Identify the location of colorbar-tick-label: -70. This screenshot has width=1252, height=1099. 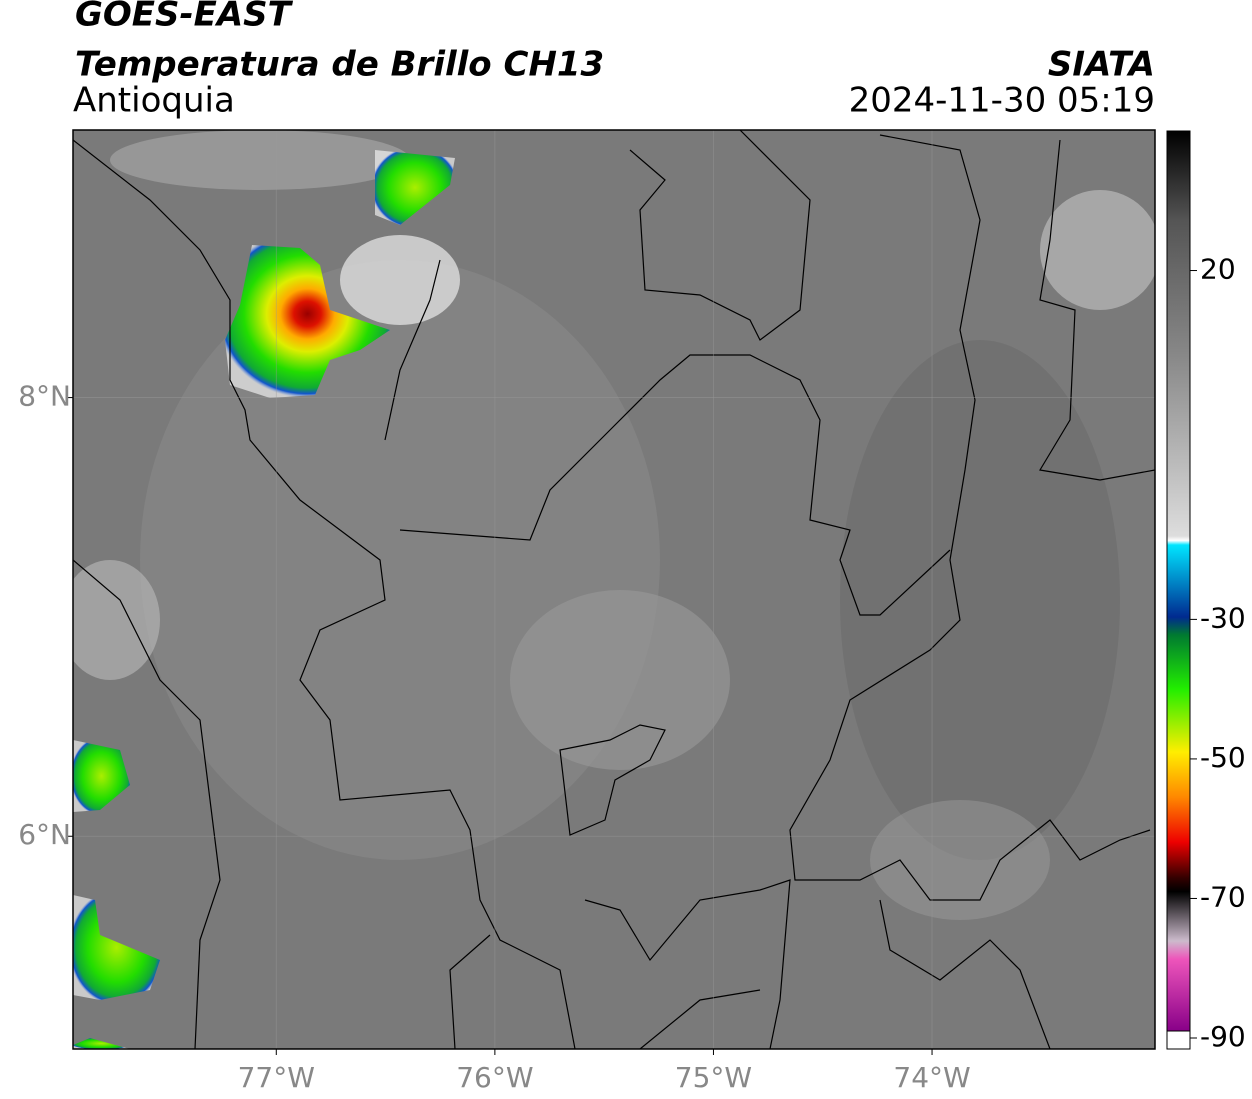
(1223, 896).